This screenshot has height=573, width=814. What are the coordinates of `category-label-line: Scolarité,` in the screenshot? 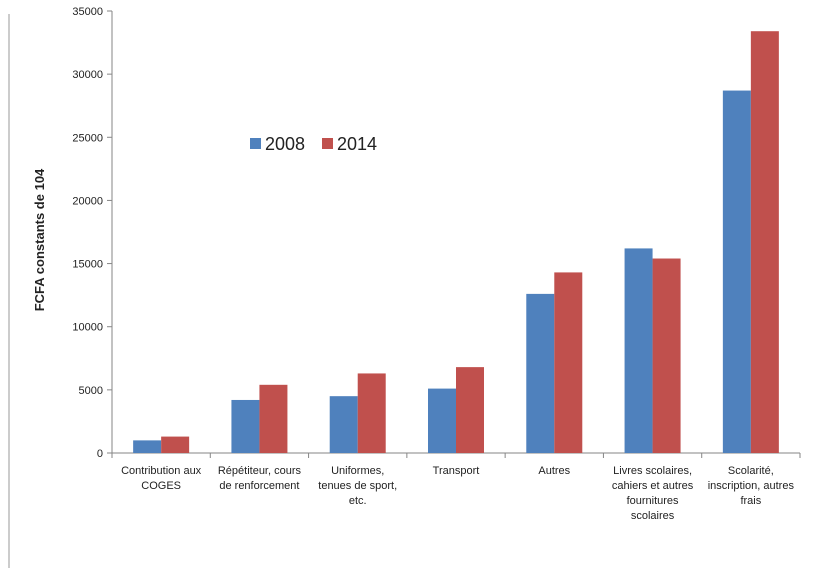 It's located at (751, 471).